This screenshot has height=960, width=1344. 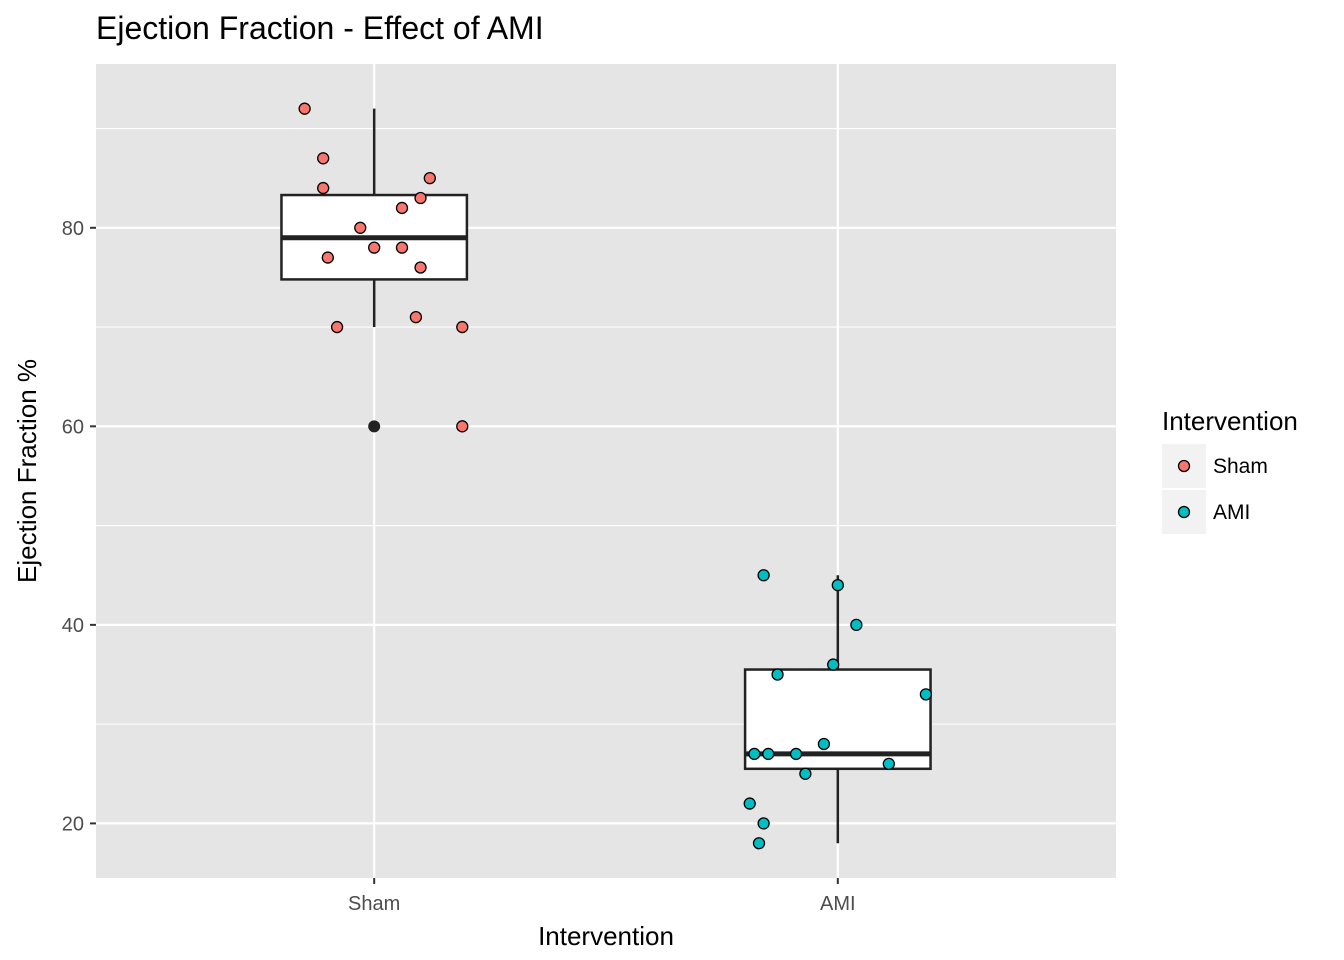 I want to click on legend-title: Intervention, so click(x=1230, y=421).